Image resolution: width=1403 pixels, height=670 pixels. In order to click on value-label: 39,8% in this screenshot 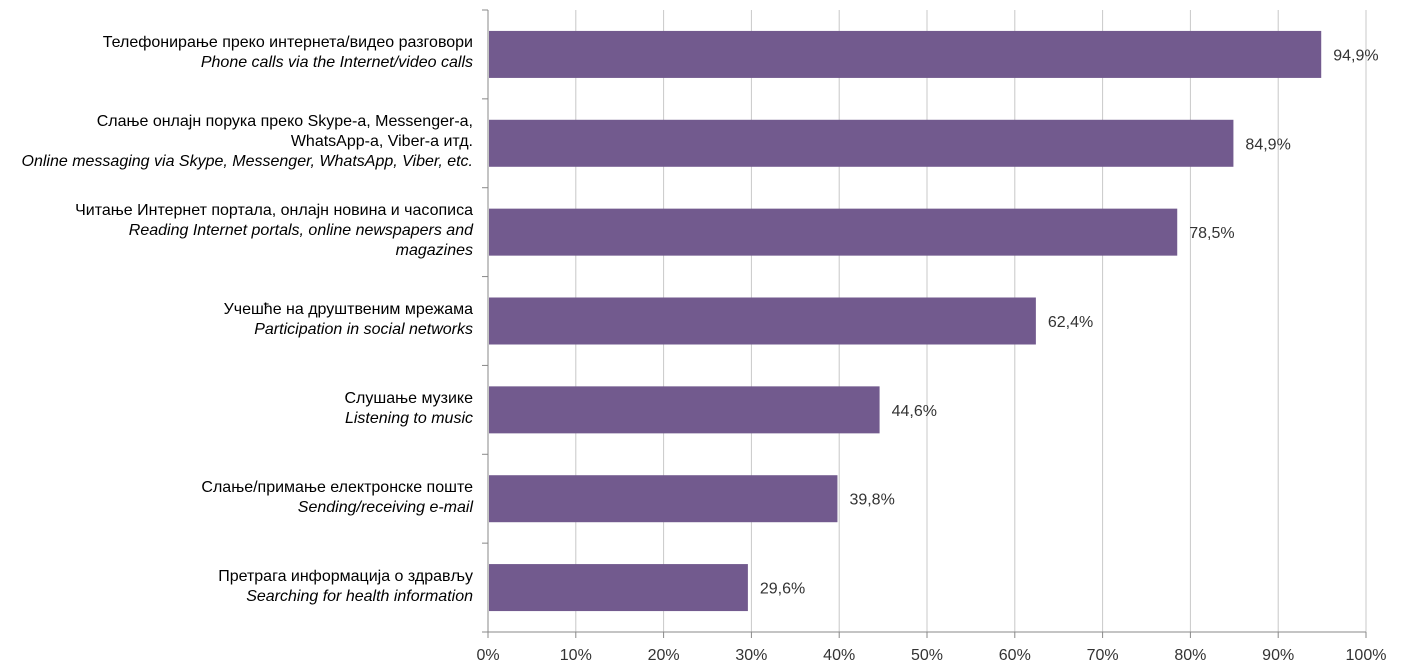, I will do `click(871, 500)`.